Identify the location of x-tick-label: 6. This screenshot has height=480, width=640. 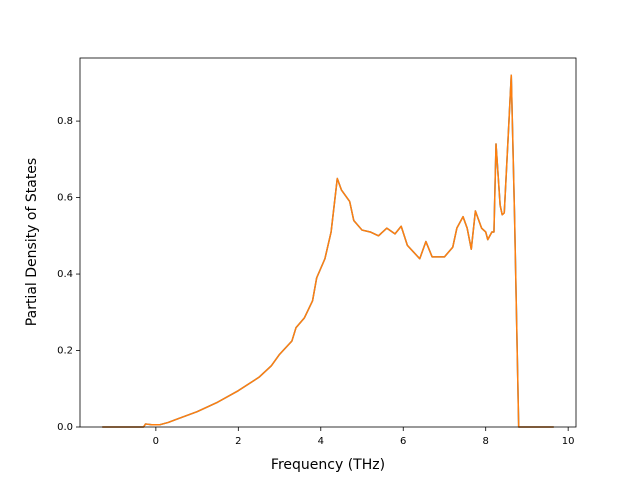
(403, 441).